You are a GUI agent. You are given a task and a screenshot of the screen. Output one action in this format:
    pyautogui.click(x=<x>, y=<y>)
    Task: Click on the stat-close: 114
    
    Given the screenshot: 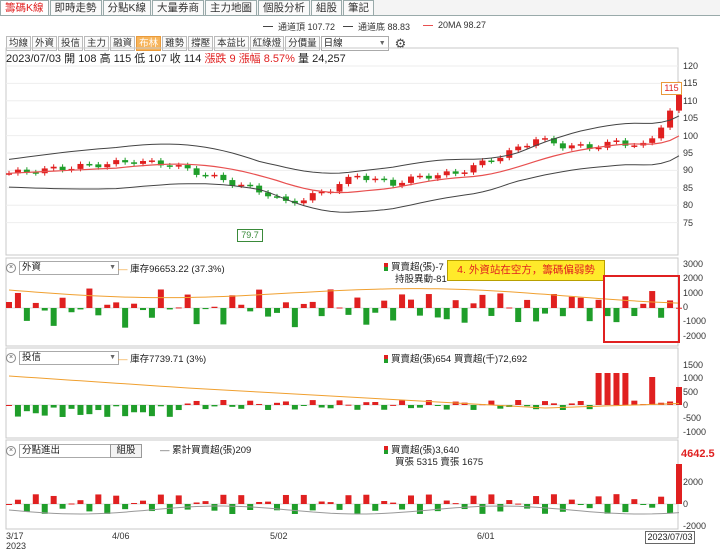 What is the action you would take?
    pyautogui.click(x=192, y=59)
    